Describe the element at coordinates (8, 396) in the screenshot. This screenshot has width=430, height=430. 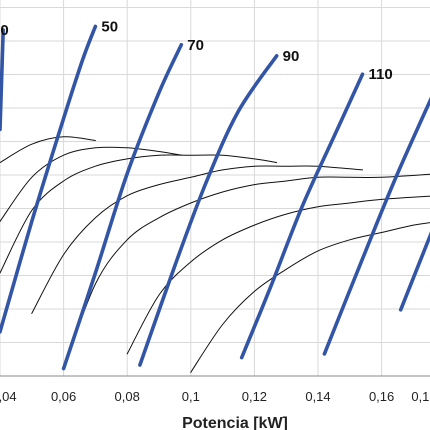
I see `x-tick-label-partial: 0,04` at that location.